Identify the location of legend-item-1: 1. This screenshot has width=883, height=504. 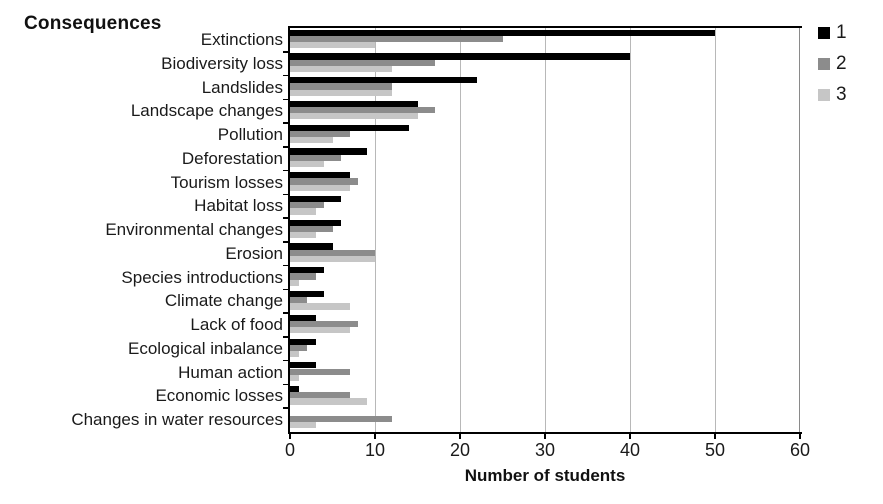
(832, 33).